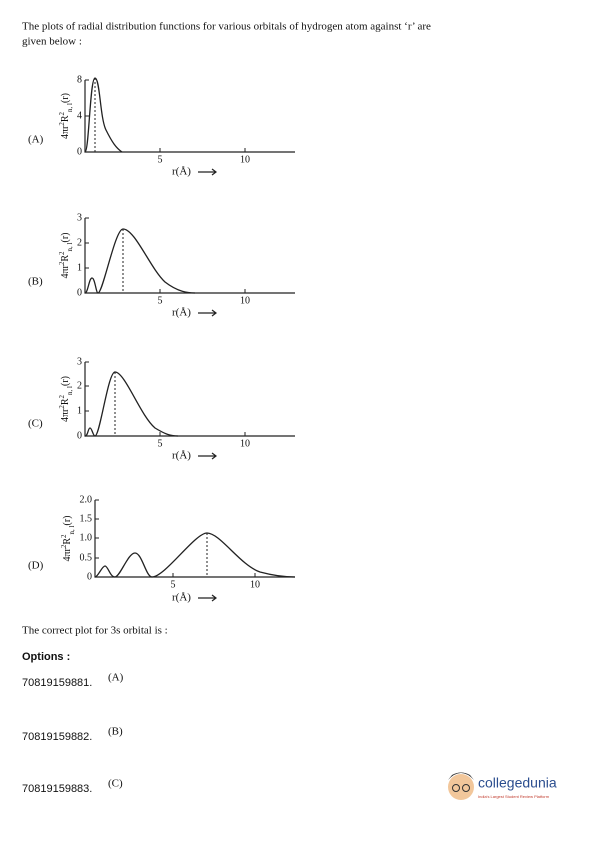  I want to click on plot: (D)2.01.51.00.505 10r(Å)4πr2R2n, l(r), so click(162, 549).